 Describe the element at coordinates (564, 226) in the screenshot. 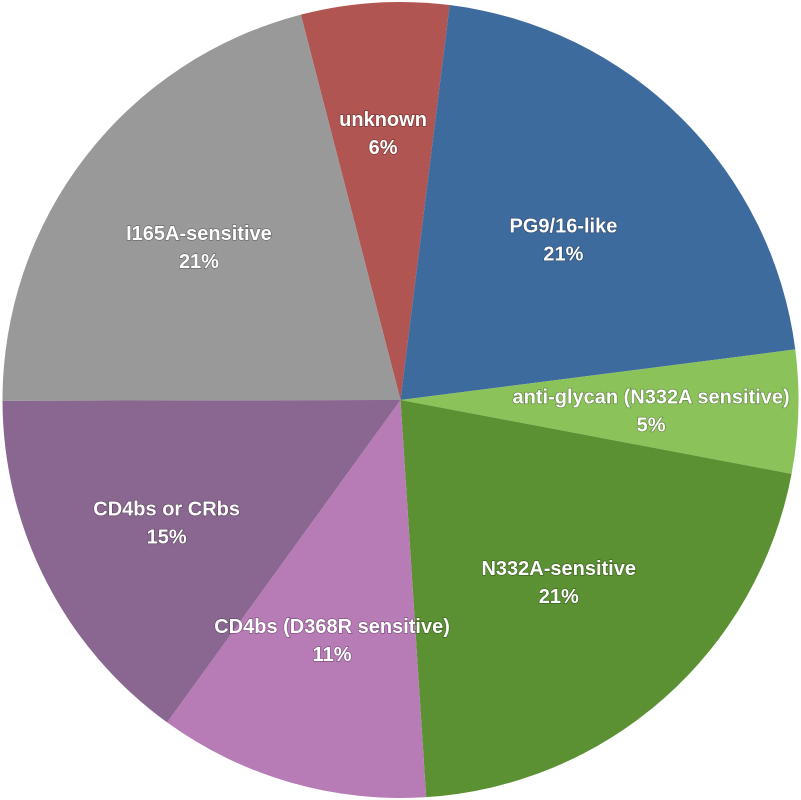

I see `slice-label: PG9/16-like` at that location.